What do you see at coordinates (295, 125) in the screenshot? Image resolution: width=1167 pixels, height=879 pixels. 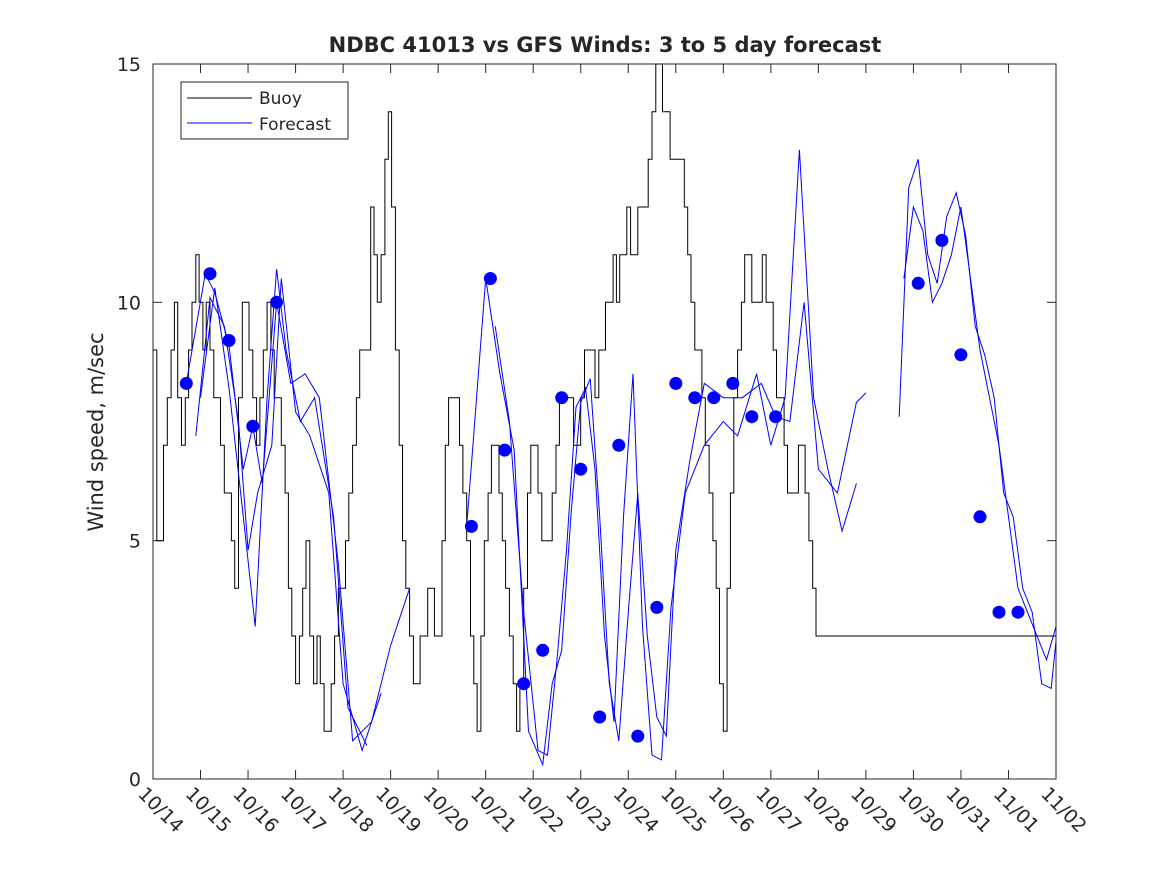 I see `legend-label-forecast: Forecast` at bounding box center [295, 125].